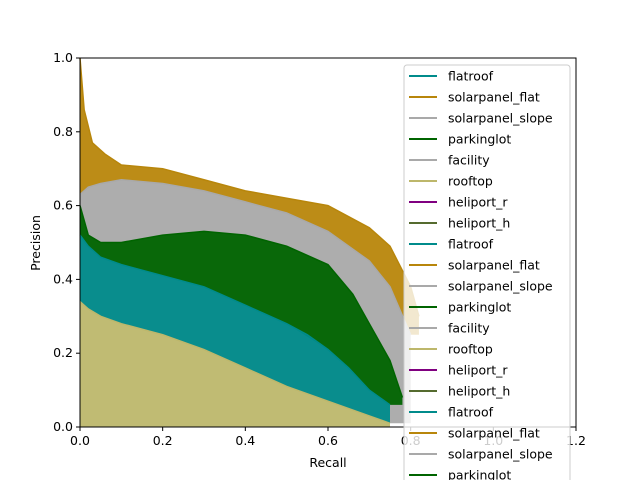 The image size is (640, 480). Describe the element at coordinates (327, 462) in the screenshot. I see `x-axis-label: Recall` at that location.